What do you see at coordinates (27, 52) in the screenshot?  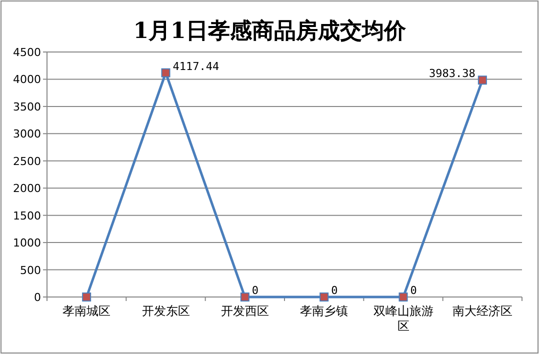 I see `y-tick-label: 4500` at bounding box center [27, 52].